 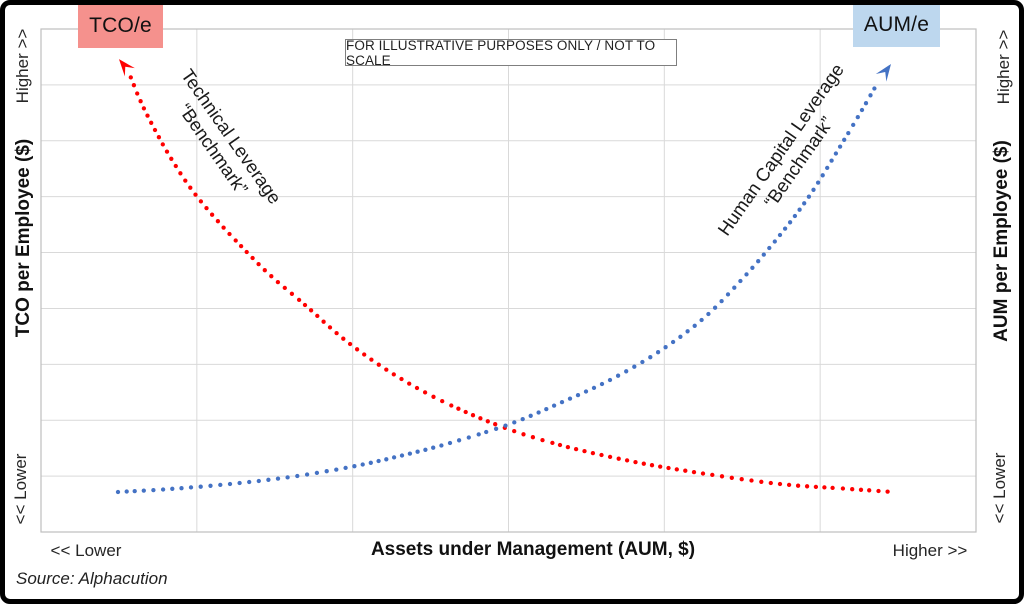 What do you see at coordinates (92, 578) in the screenshot?
I see `source-attribution: Source: Alphacution` at bounding box center [92, 578].